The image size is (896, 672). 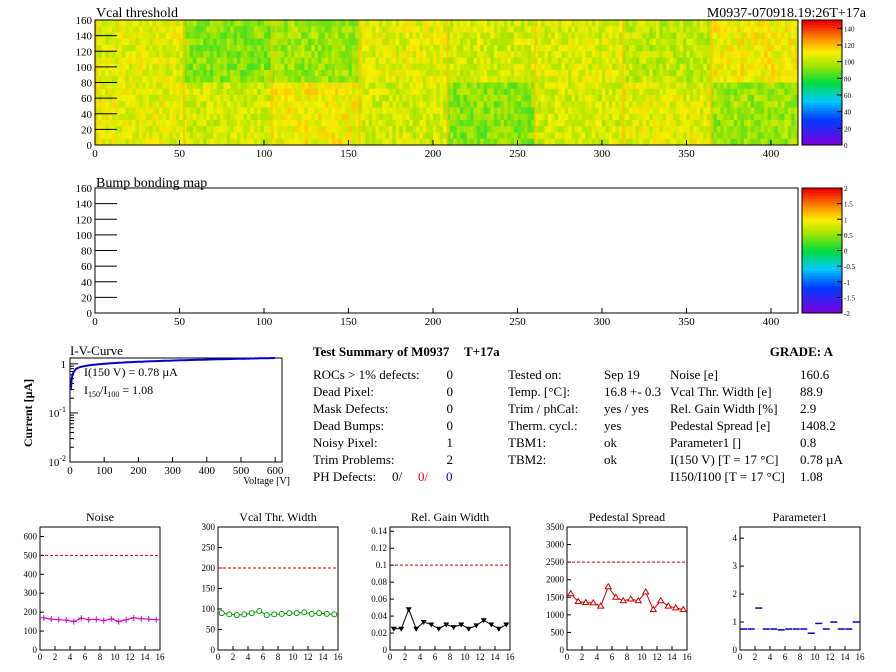 What do you see at coordinates (383, 476) in the screenshot?
I see `ph-defects-row: PH Defects: 0/ 0/ 0` at bounding box center [383, 476].